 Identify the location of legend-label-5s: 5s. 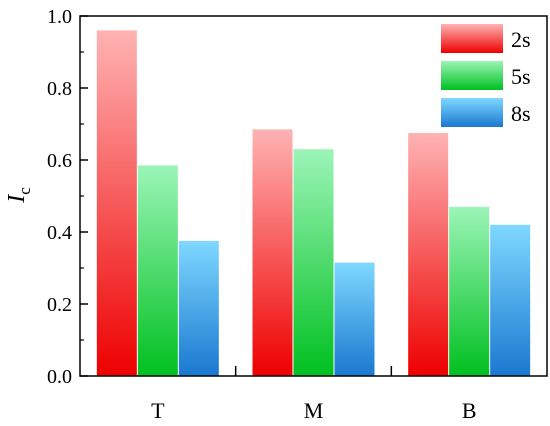
(521, 76).